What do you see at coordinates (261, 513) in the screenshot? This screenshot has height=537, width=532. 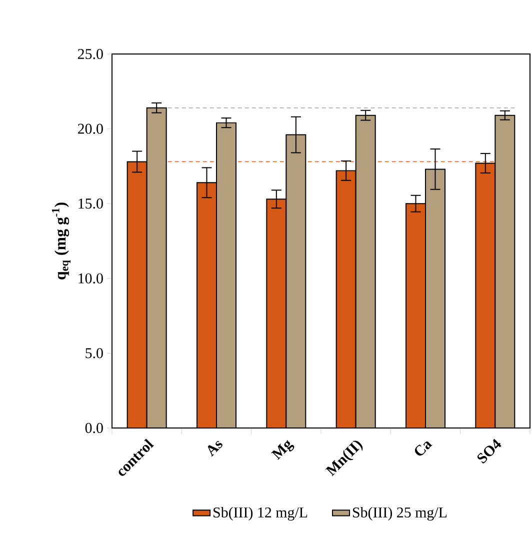 I see `legend-label: Sb(III) 12 mg/L` at bounding box center [261, 513].